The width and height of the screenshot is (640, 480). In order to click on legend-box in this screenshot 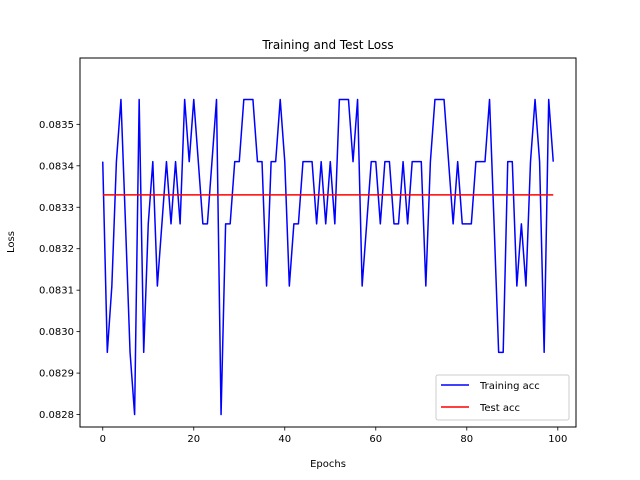, I will do `click(502, 397)`.